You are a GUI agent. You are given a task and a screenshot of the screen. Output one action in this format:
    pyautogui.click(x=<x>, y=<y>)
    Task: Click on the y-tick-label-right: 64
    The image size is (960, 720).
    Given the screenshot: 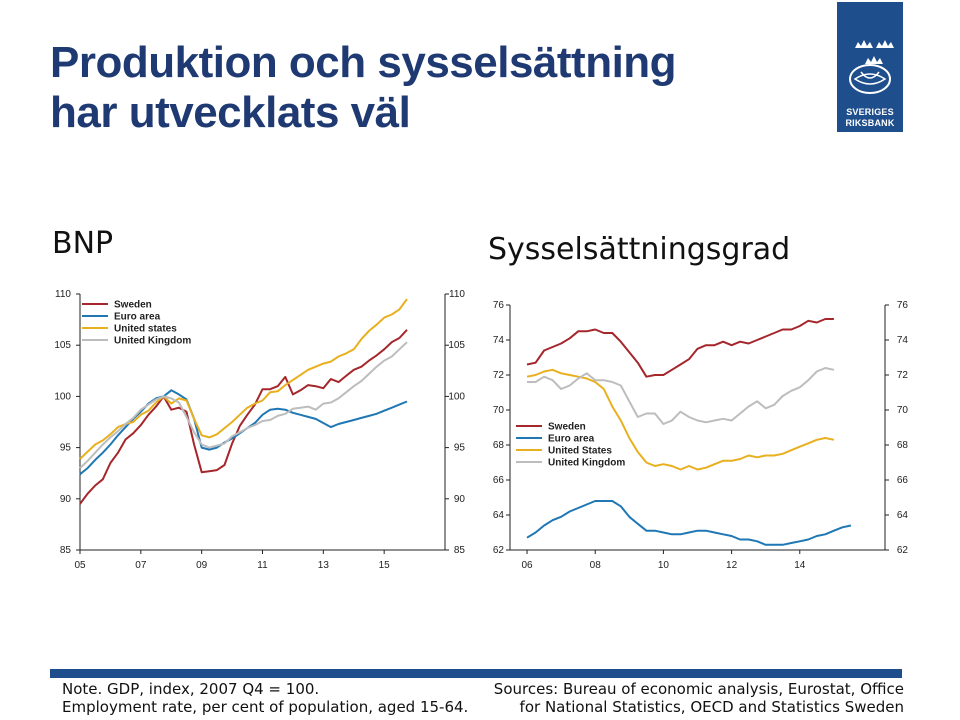 What is the action you would take?
    pyautogui.click(x=903, y=515)
    